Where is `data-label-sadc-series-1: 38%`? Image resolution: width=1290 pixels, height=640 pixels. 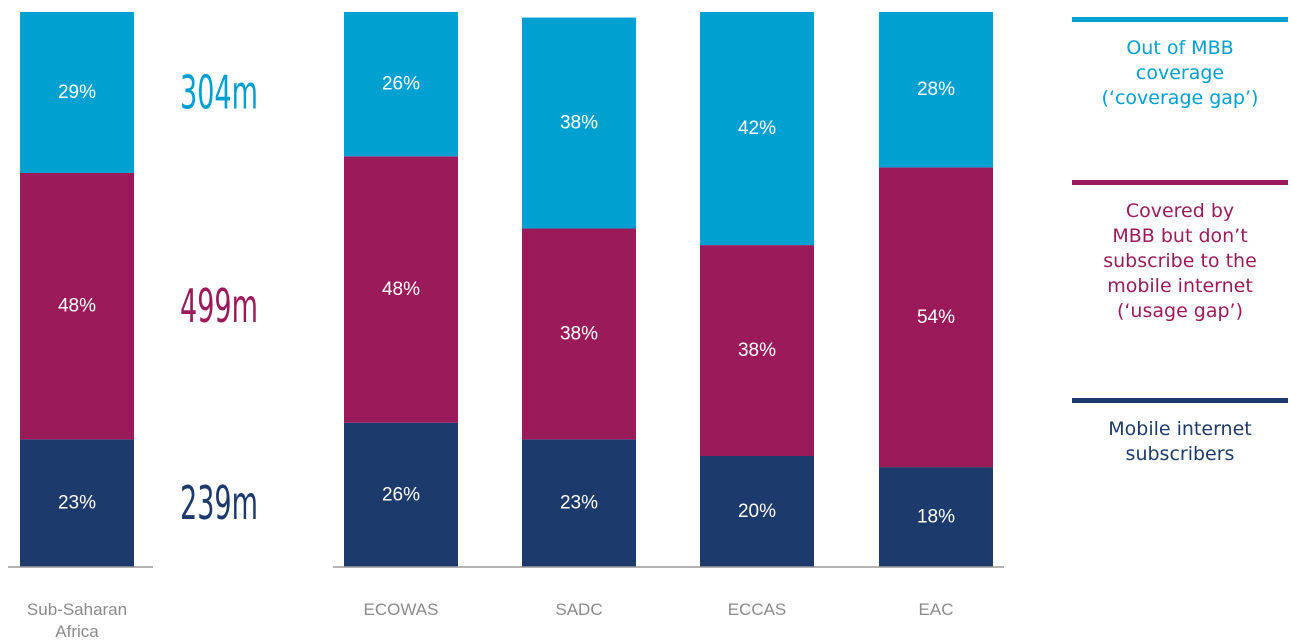 data-label-sadc-series-1: 38% is located at coordinates (579, 333).